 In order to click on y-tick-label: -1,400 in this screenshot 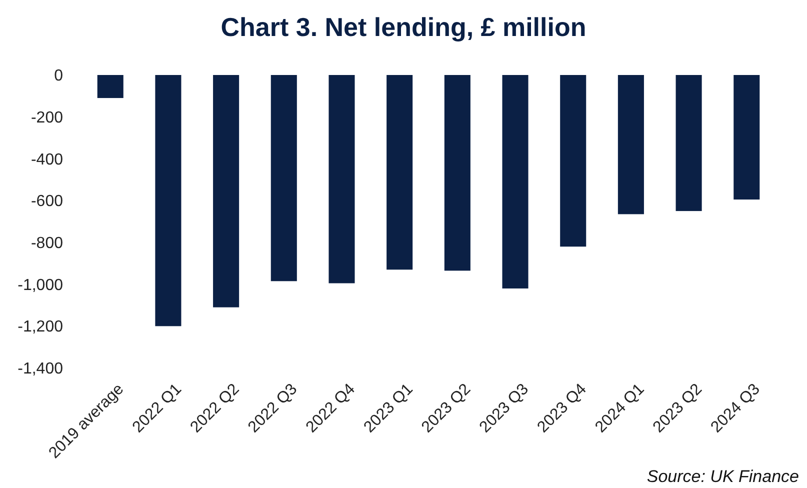, I will do `click(41, 369)`.